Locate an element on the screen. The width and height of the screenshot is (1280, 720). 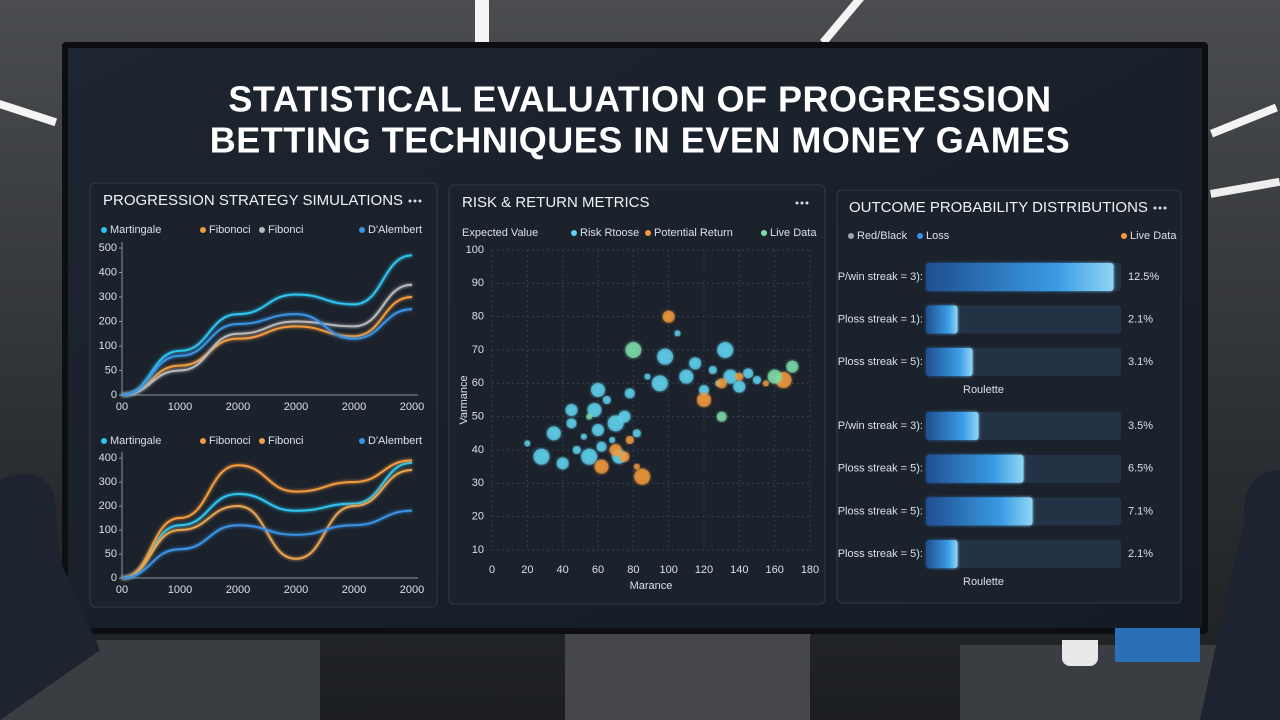
y-tick-label: 500 is located at coordinates (108, 248).